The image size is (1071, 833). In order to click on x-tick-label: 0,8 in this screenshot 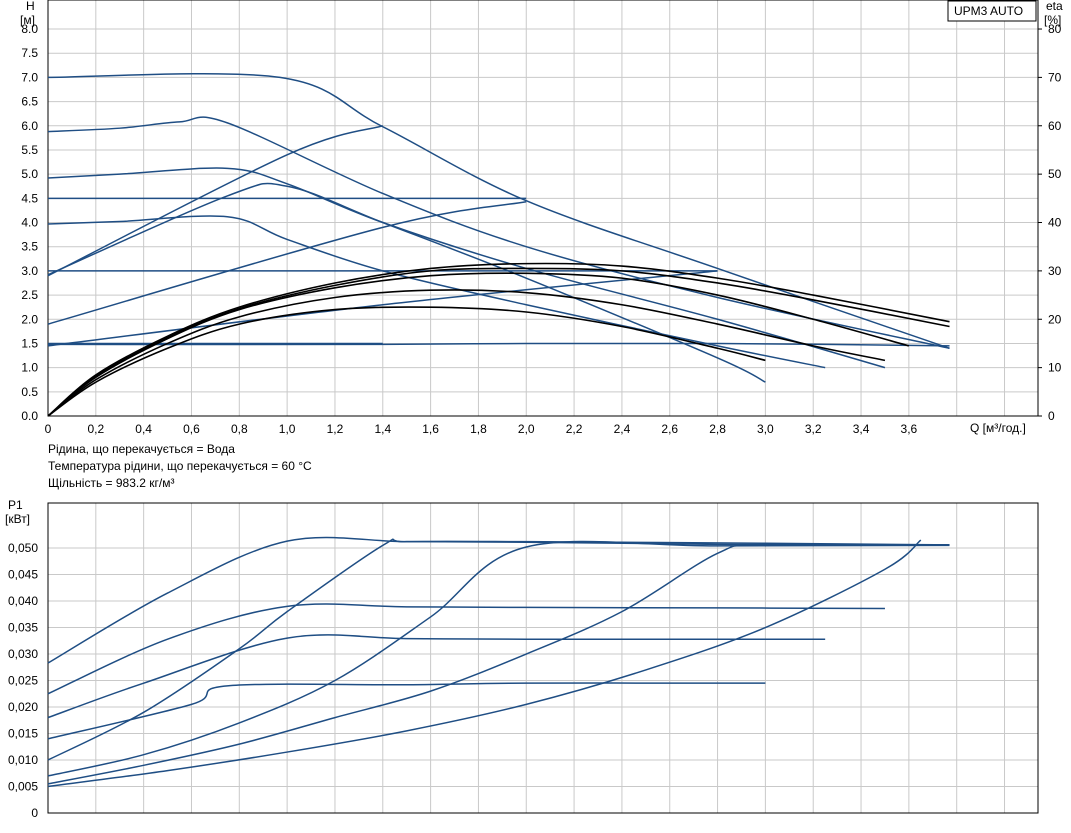, I will do `click(239, 429)`.